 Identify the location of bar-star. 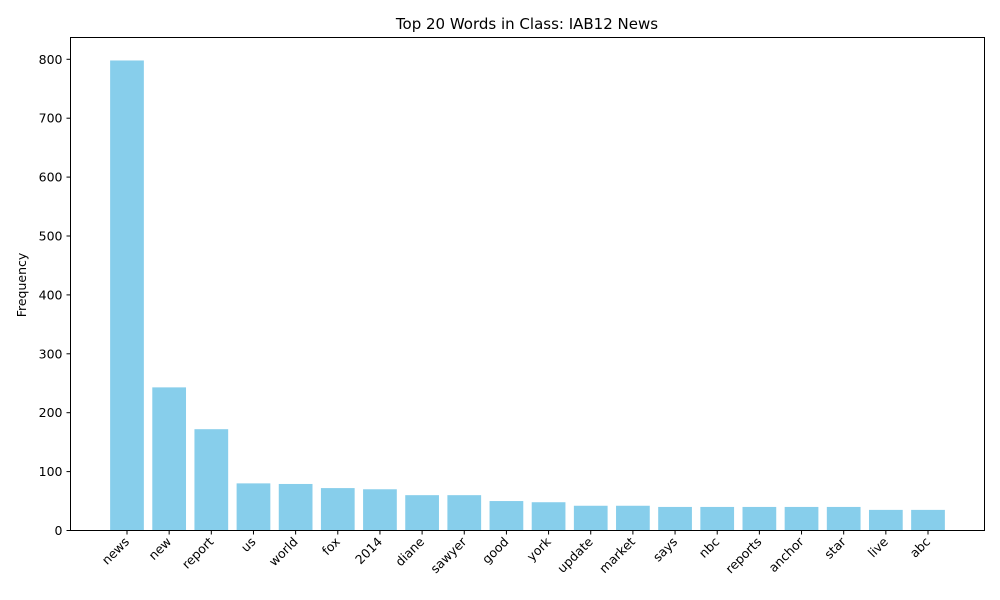
(843, 518).